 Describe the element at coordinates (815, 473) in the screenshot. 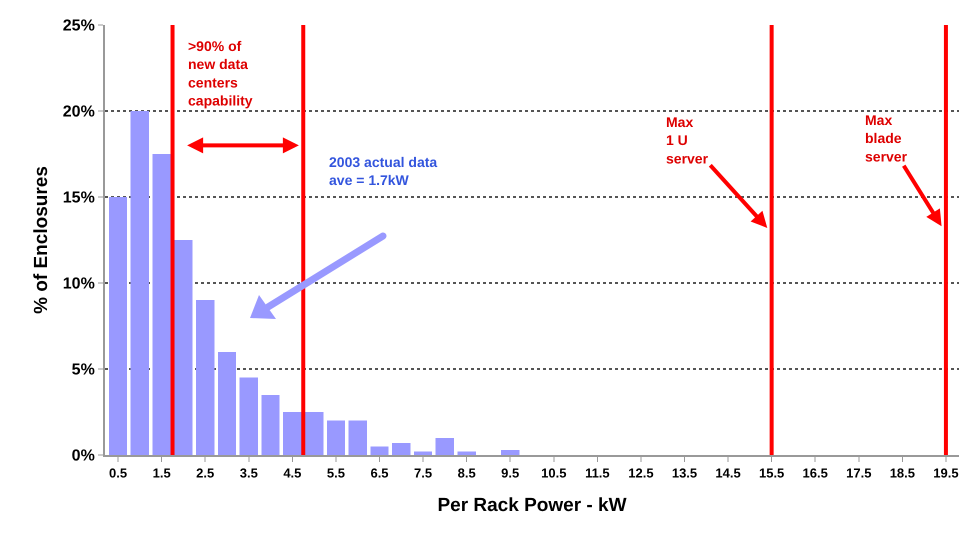

I see `x-tick-label: 16.5` at that location.